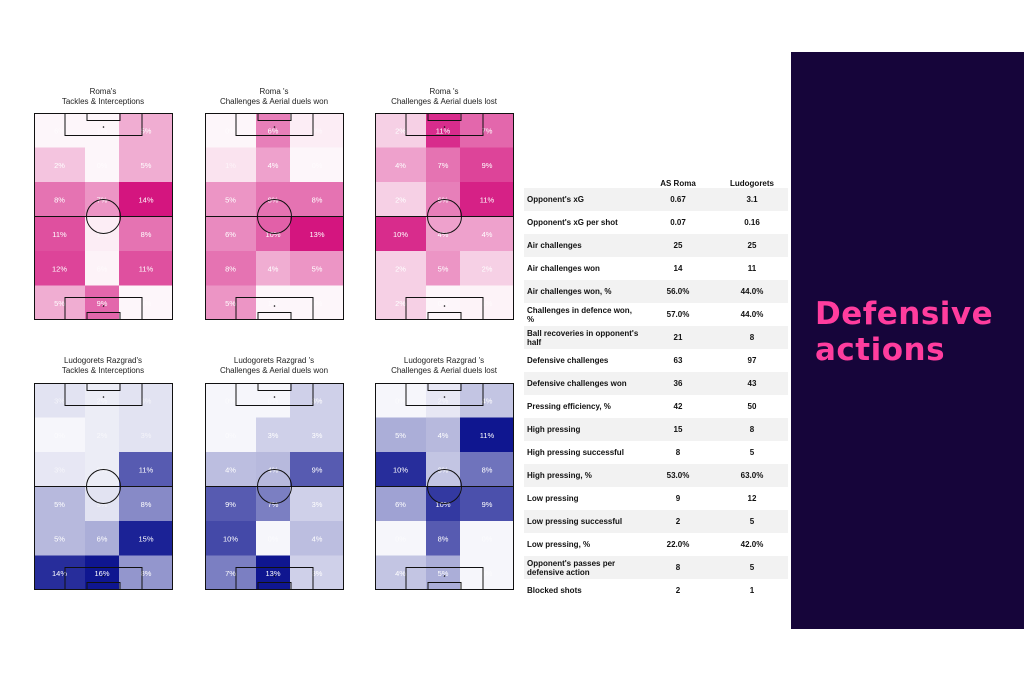 The image size is (1024, 683). Describe the element at coordinates (656, 314) in the screenshot. I see `table-row: Challenges in defence won, % 57.0% 44.0%` at that location.